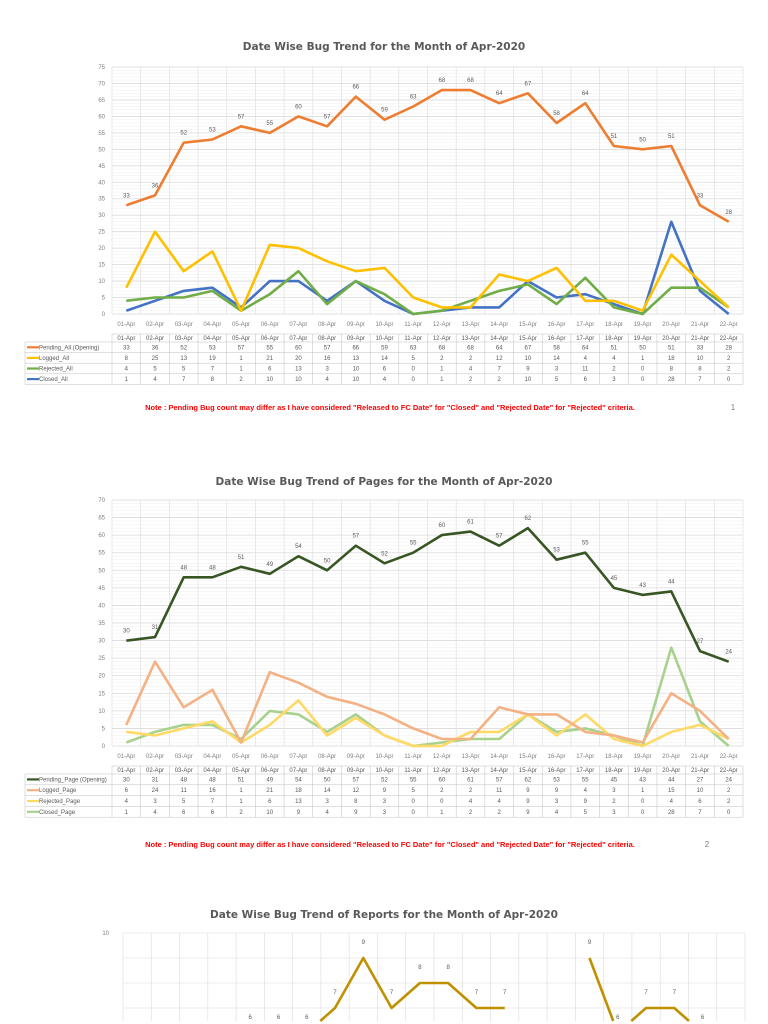 This screenshot has height=1024, width=768. Describe the element at coordinates (671, 325) in the screenshot. I see `x-tick-label: 20-Apr` at that location.